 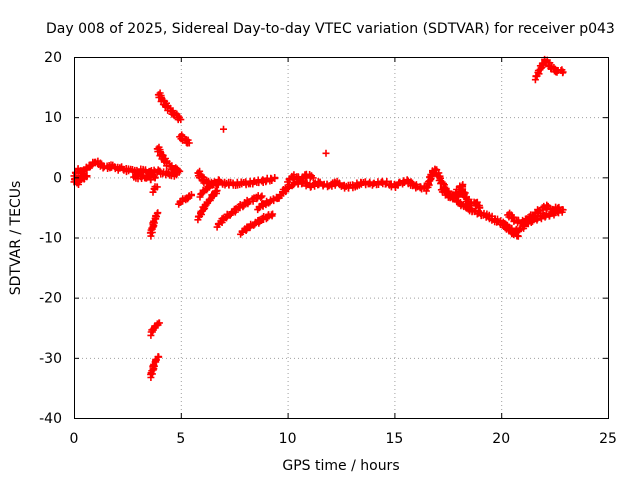 I want to click on y-tick-label: -10, so click(x=50, y=239).